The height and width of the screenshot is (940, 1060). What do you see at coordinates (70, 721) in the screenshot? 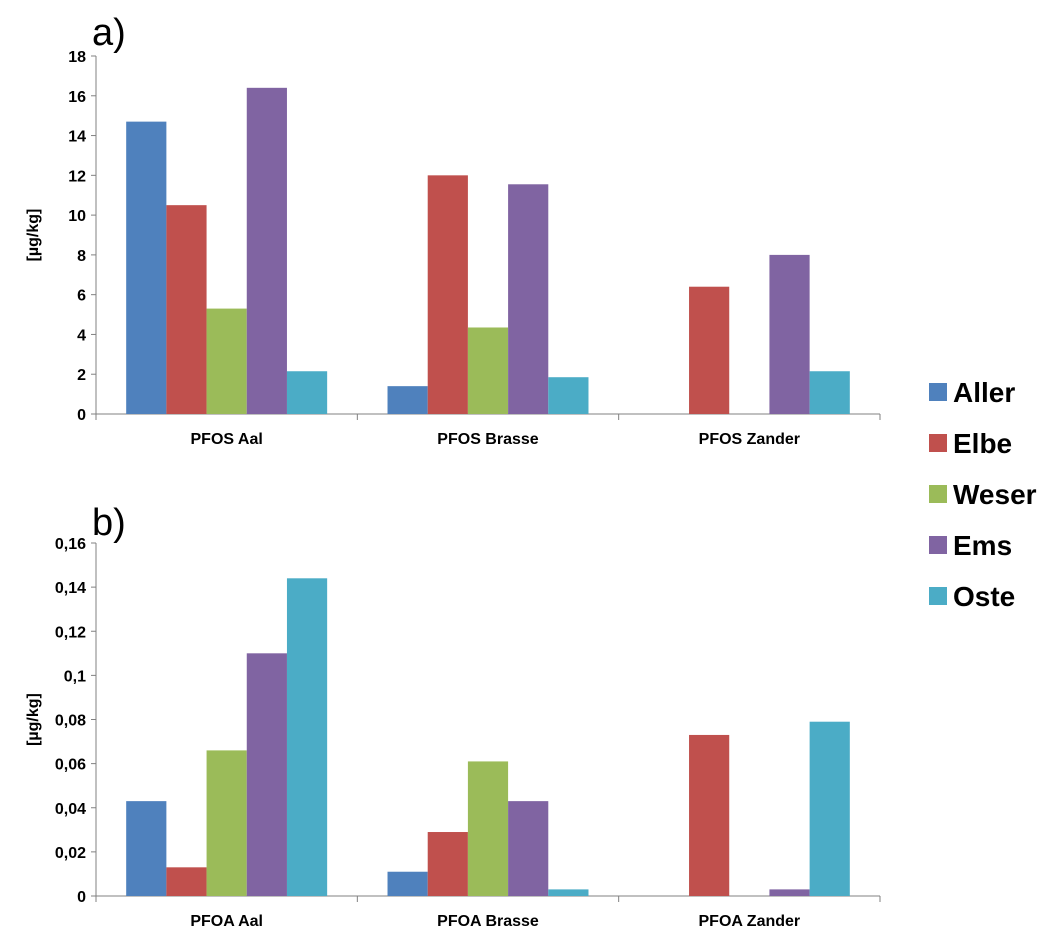
I see `chart-b-y-tick-label: 0,08` at bounding box center [70, 721].